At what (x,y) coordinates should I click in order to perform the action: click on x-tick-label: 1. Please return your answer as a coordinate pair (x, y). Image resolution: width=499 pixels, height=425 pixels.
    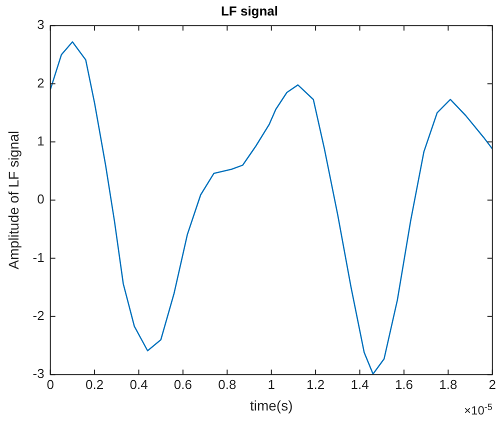
    Looking at the image, I should click on (271, 384).